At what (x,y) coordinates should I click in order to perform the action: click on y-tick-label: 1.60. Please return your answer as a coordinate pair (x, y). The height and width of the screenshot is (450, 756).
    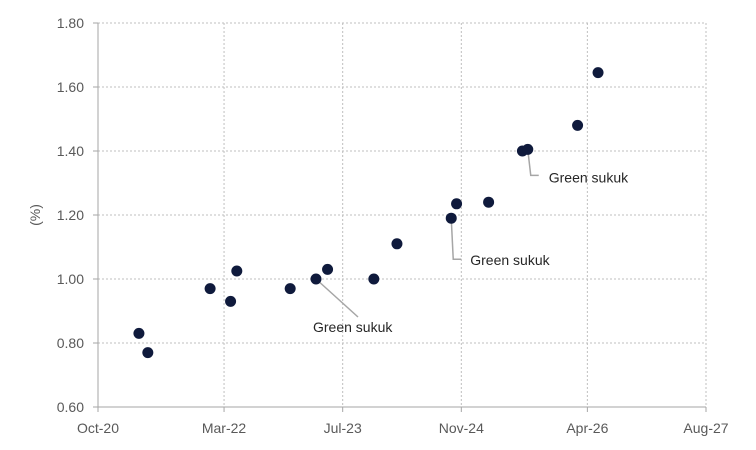
    Looking at the image, I should click on (70, 87).